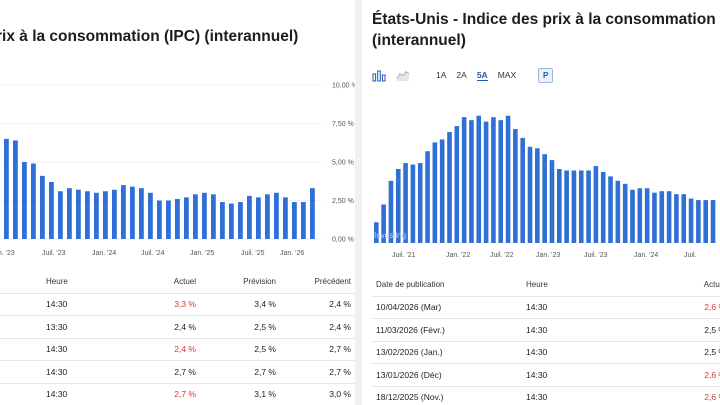  I want to click on x-tick-label: Jan. '24, so click(646, 255).